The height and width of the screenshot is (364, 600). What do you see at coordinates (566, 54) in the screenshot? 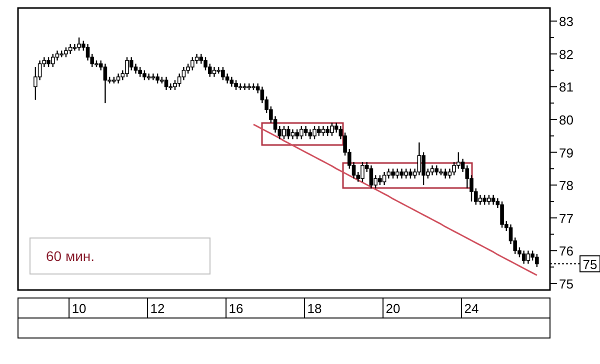
I see `y-tick-label: 82` at bounding box center [566, 54].